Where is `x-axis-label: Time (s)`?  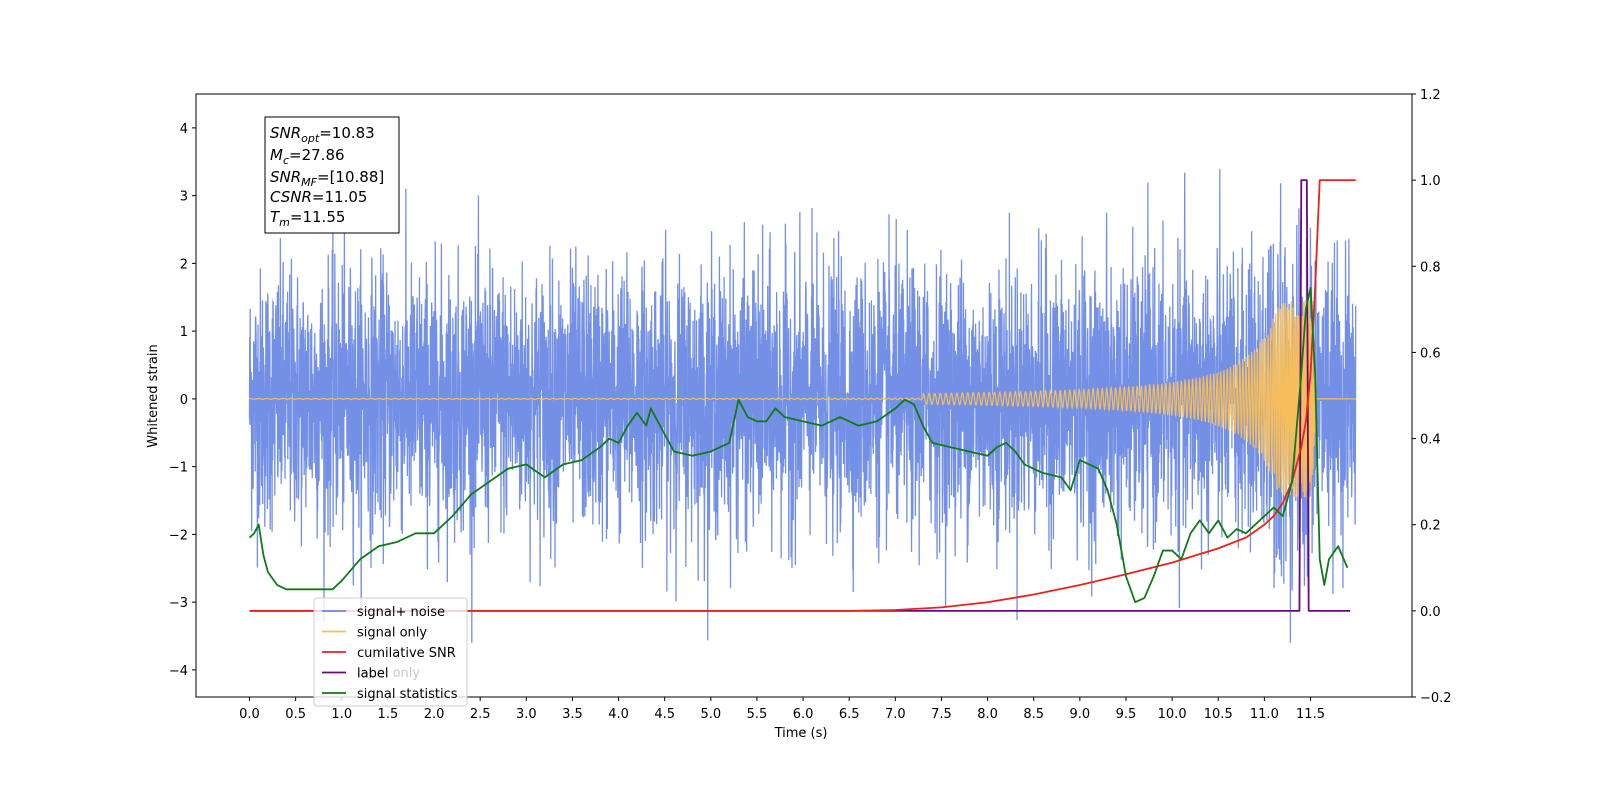 x-axis-label: Time (s) is located at coordinates (801, 733).